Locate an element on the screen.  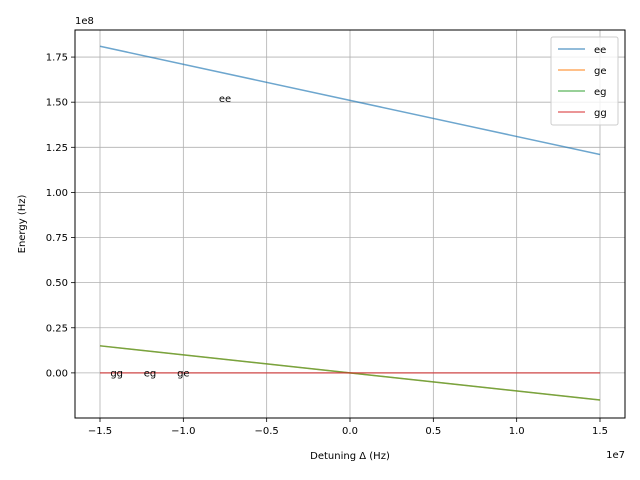
x-ticks: −1.5 −1.0 −0.5 0.0 0.5 1.0 1.5 is located at coordinates (348, 427).